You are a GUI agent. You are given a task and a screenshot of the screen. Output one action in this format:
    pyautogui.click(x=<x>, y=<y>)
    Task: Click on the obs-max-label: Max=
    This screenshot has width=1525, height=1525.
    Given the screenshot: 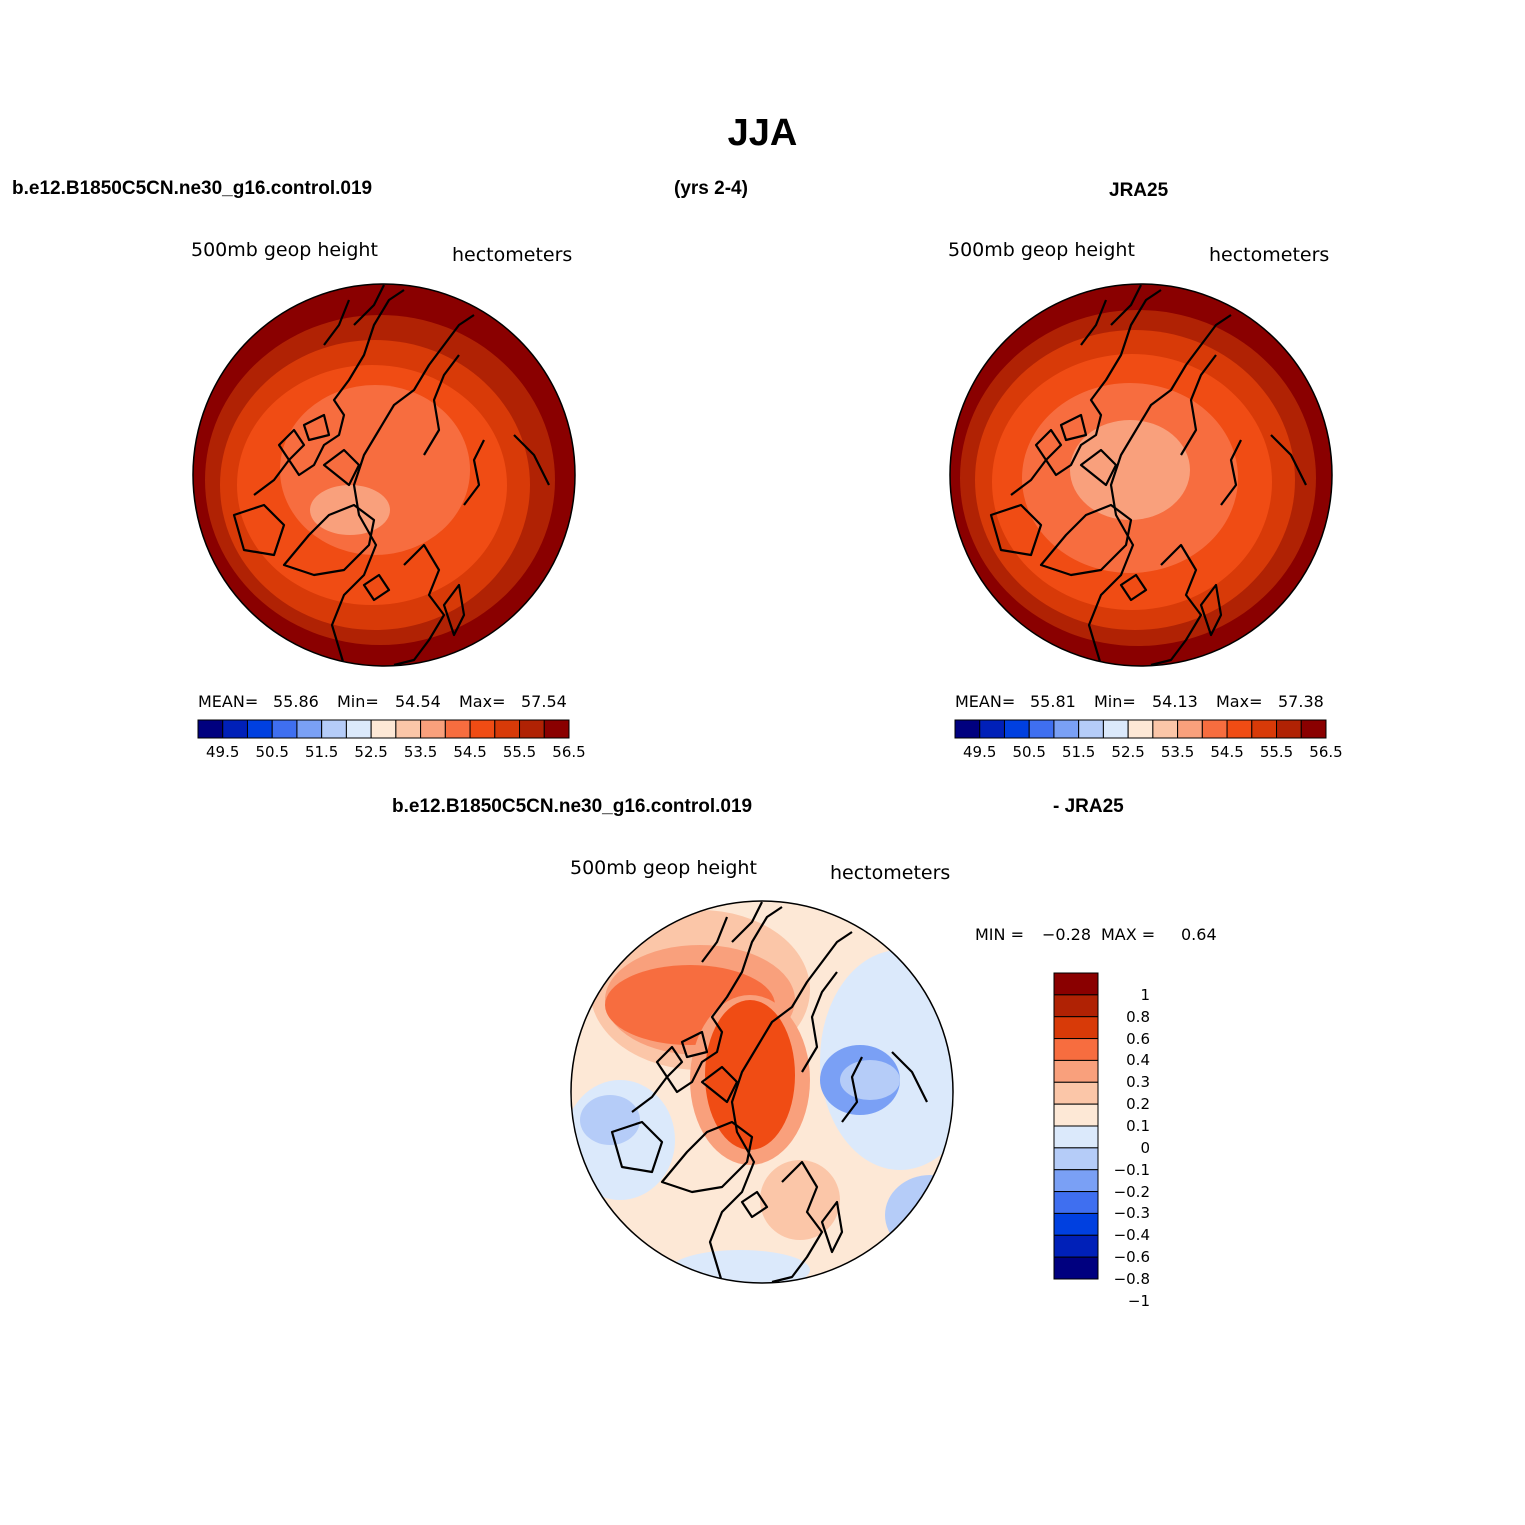 What is the action you would take?
    pyautogui.click(x=1239, y=701)
    